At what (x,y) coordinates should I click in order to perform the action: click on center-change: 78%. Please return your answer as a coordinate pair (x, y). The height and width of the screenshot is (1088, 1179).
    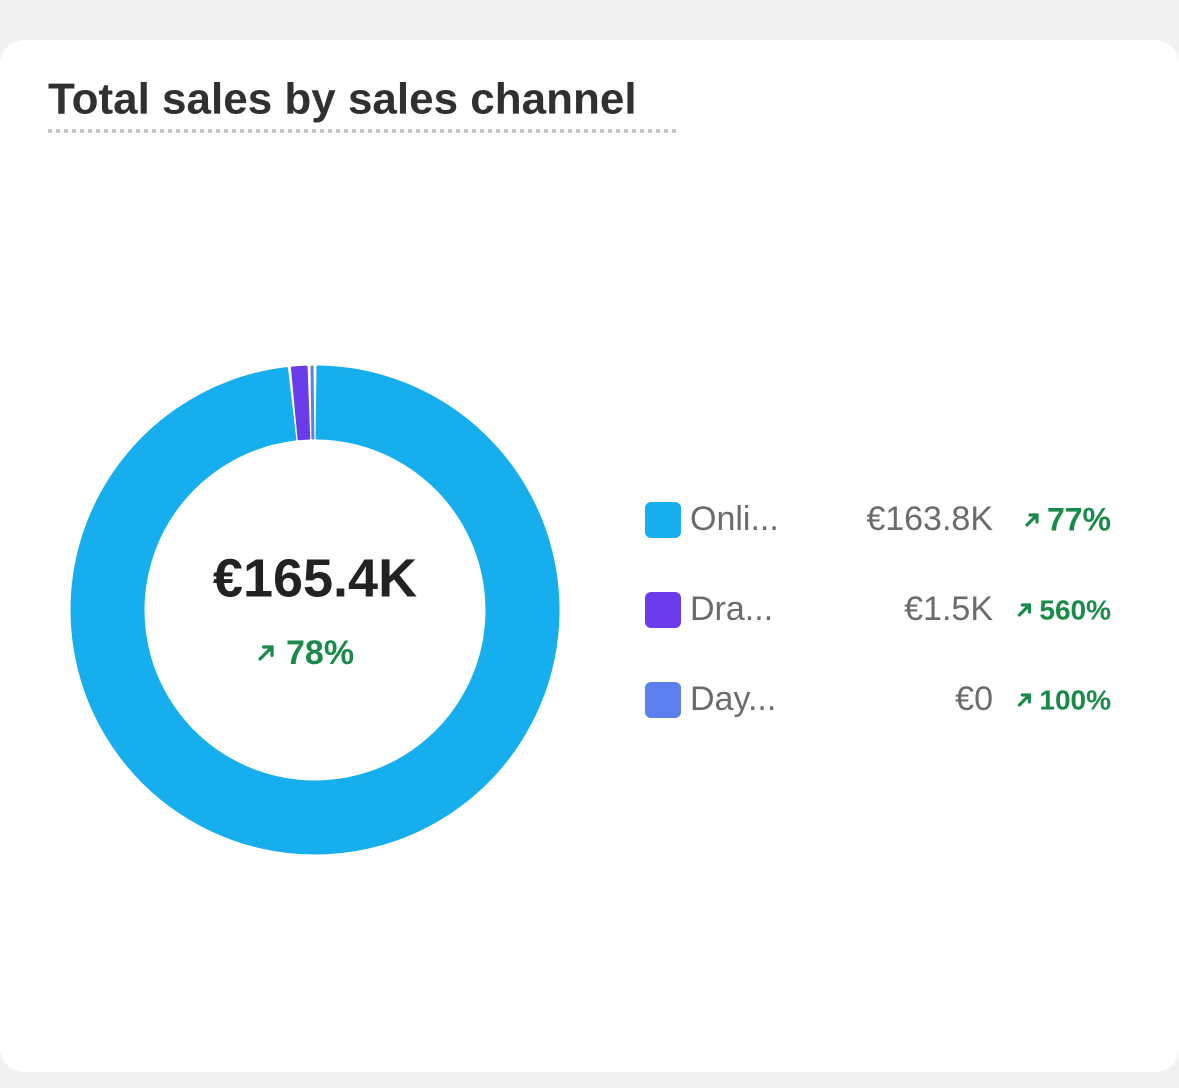
    Looking at the image, I should click on (320, 653).